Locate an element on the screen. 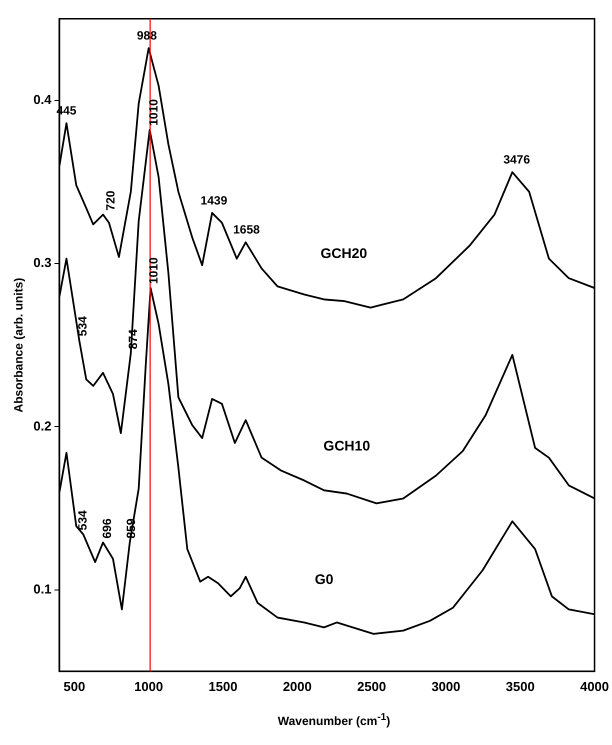 The height and width of the screenshot is (745, 612). x-tick-label: 3000 is located at coordinates (445, 686).